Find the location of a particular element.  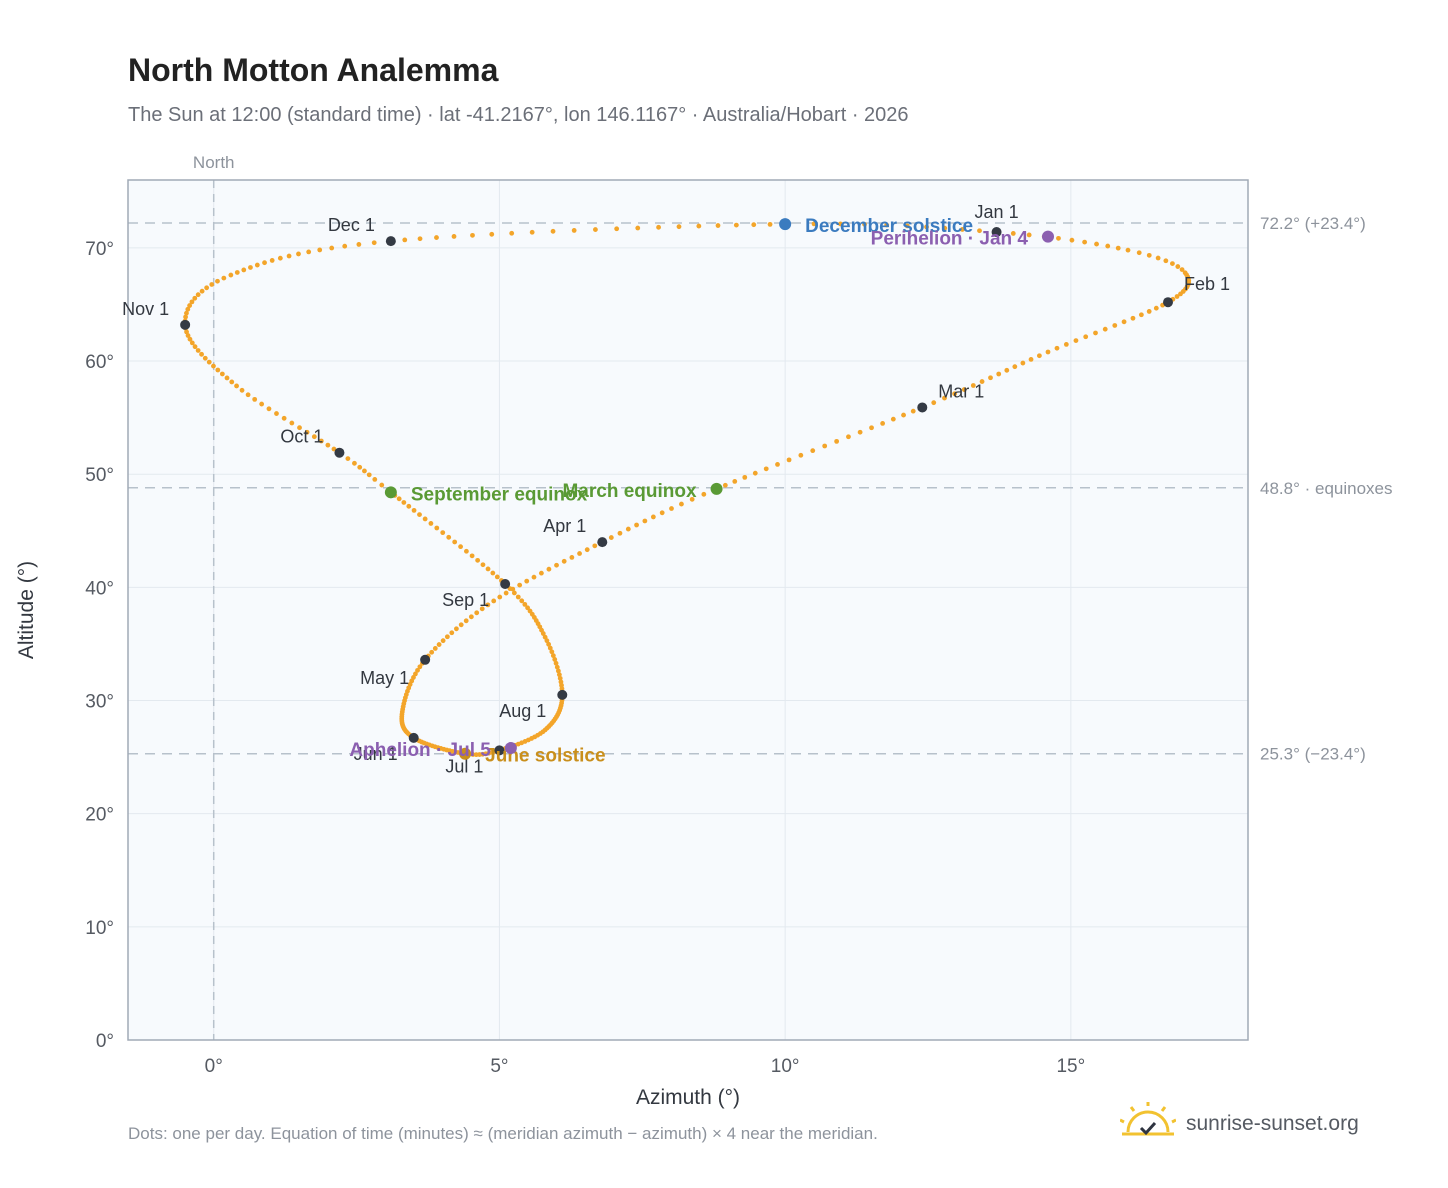

event-label: September equinox is located at coordinates (499, 494).